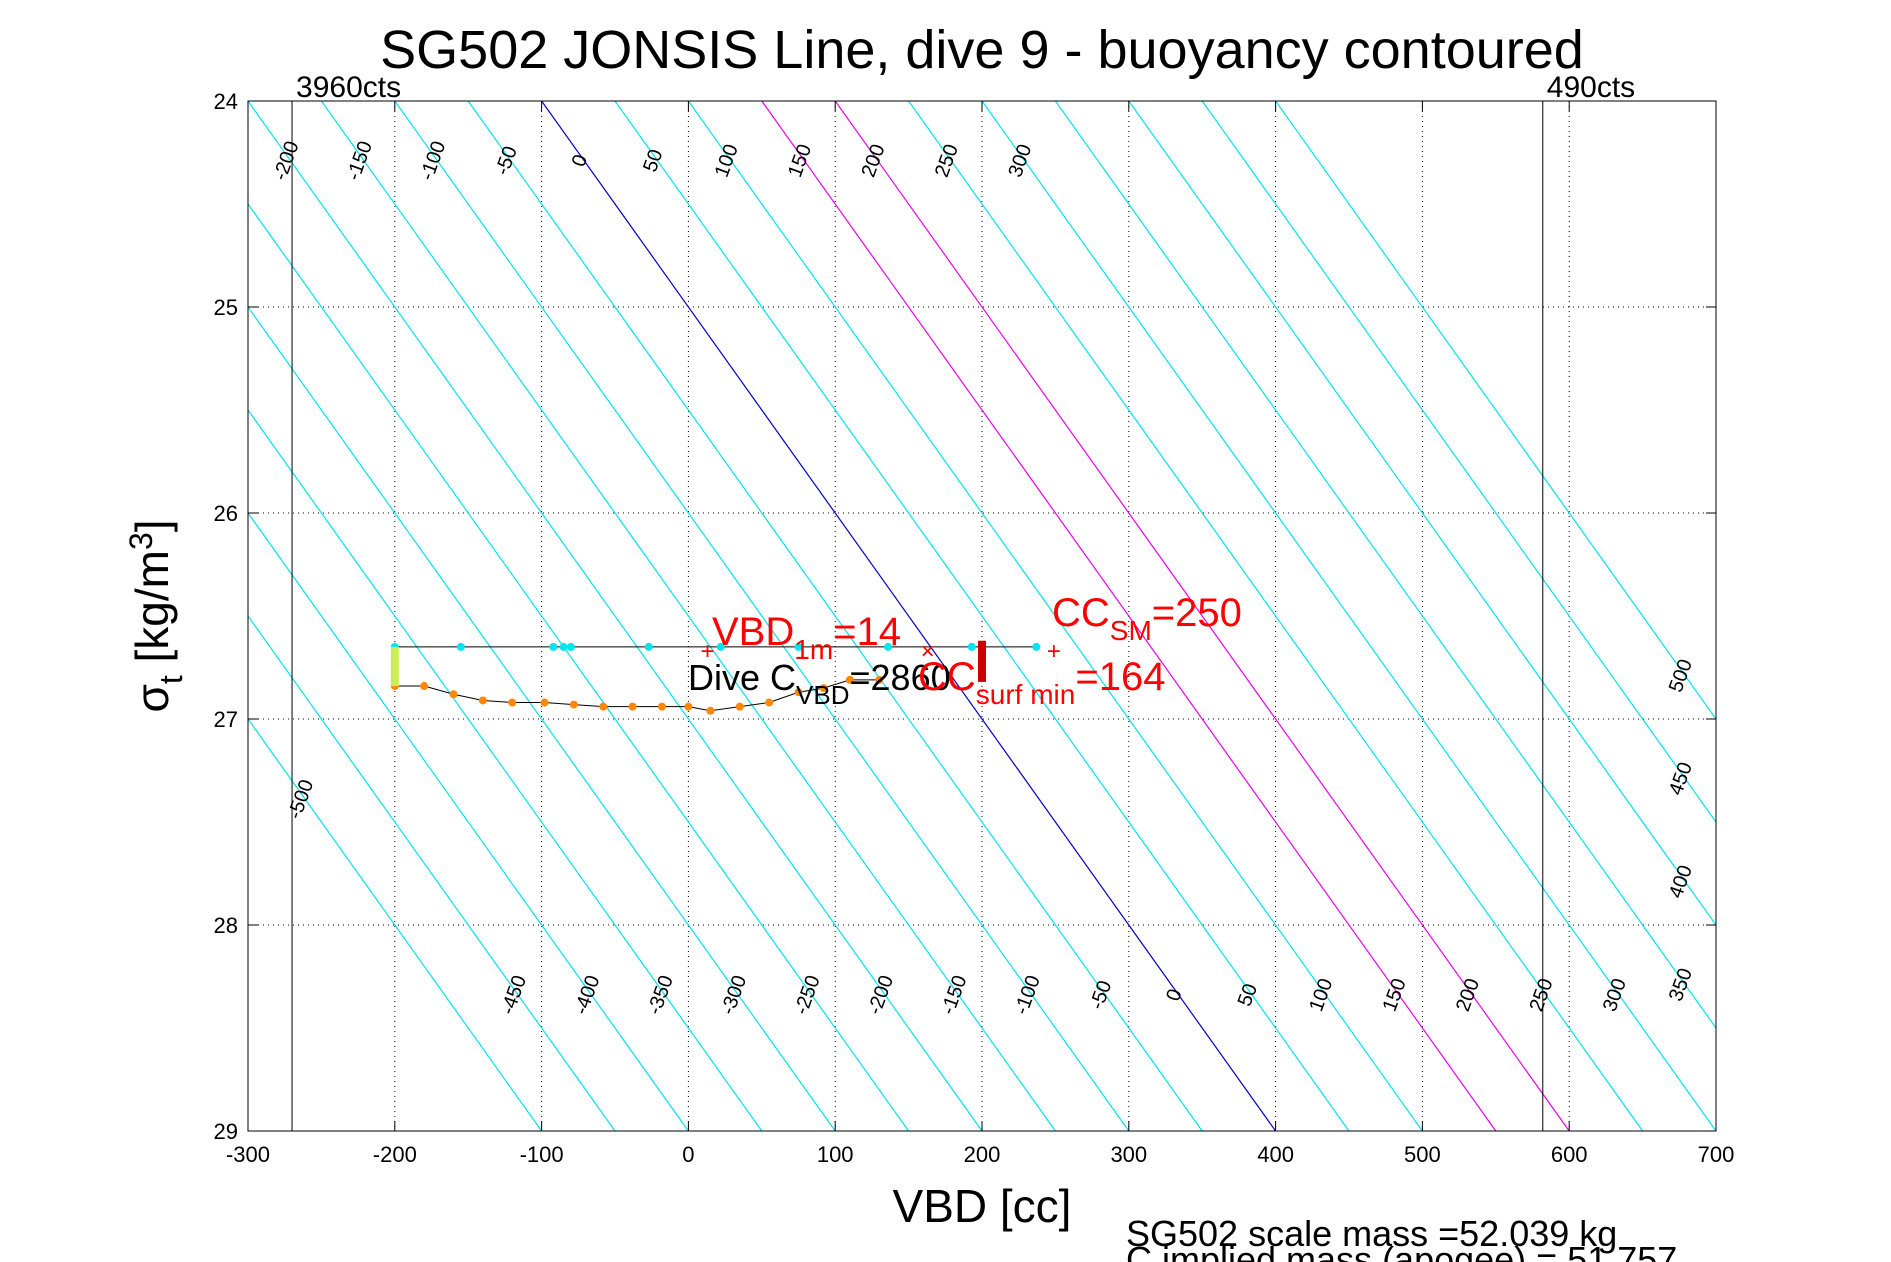  I want to click on footer-implied-mass-text: implied mass (apogee) = 51.757, so click(1414, 1250).